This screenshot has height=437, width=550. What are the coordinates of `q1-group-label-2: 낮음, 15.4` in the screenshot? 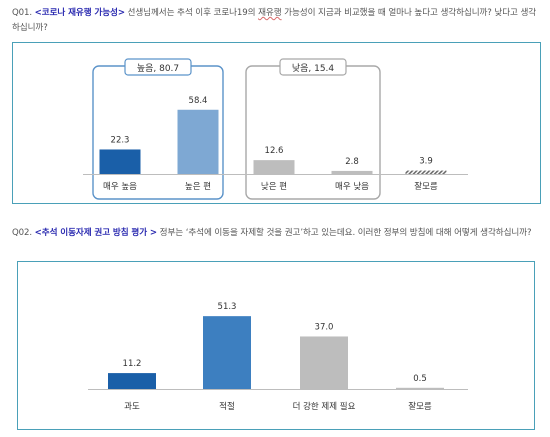 It's located at (313, 68).